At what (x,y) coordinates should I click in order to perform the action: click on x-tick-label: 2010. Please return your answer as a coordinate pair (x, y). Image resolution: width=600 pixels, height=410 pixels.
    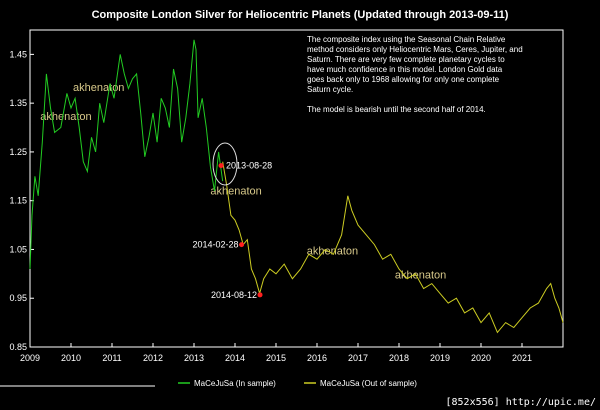
    Looking at the image, I should click on (71, 358).